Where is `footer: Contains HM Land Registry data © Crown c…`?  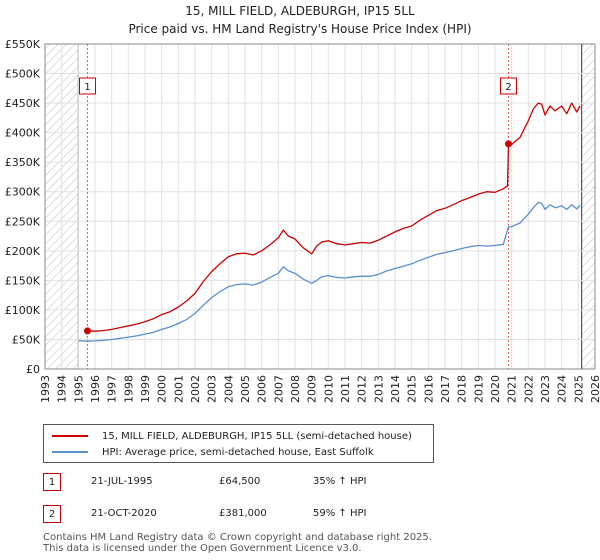
footer: Contains HM Land Registry data © Crown c… is located at coordinates (237, 543).